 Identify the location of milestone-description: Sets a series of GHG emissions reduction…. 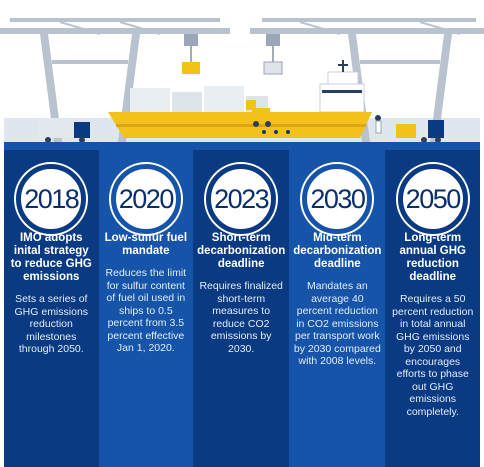
(51, 324).